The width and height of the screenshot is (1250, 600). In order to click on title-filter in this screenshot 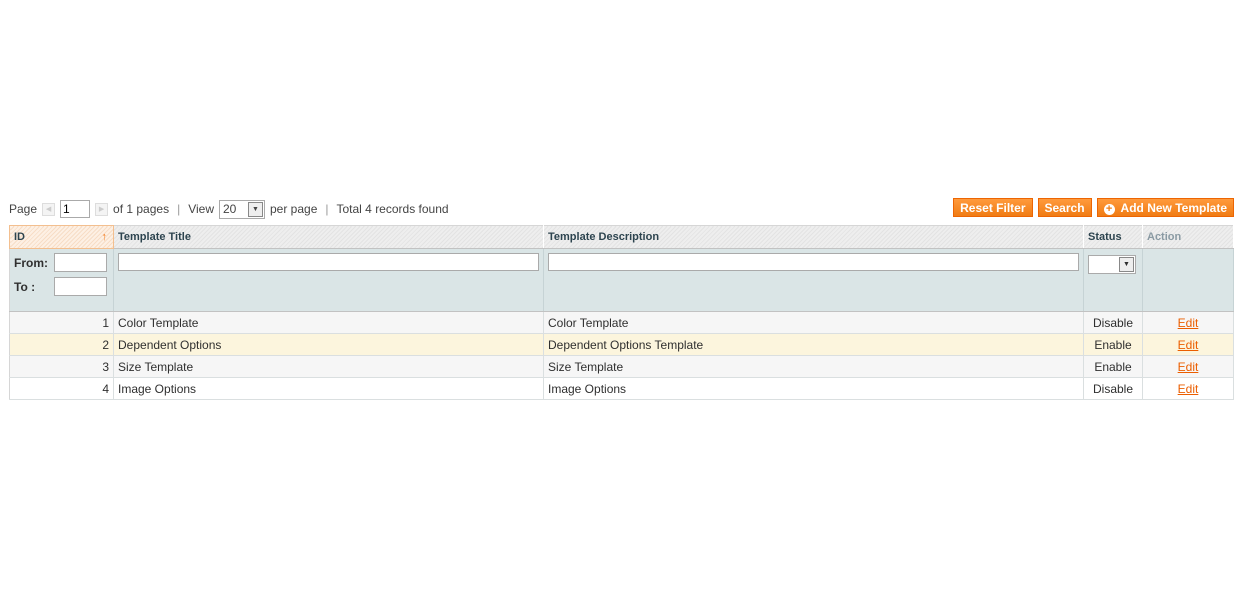, I will do `click(328, 280)`.